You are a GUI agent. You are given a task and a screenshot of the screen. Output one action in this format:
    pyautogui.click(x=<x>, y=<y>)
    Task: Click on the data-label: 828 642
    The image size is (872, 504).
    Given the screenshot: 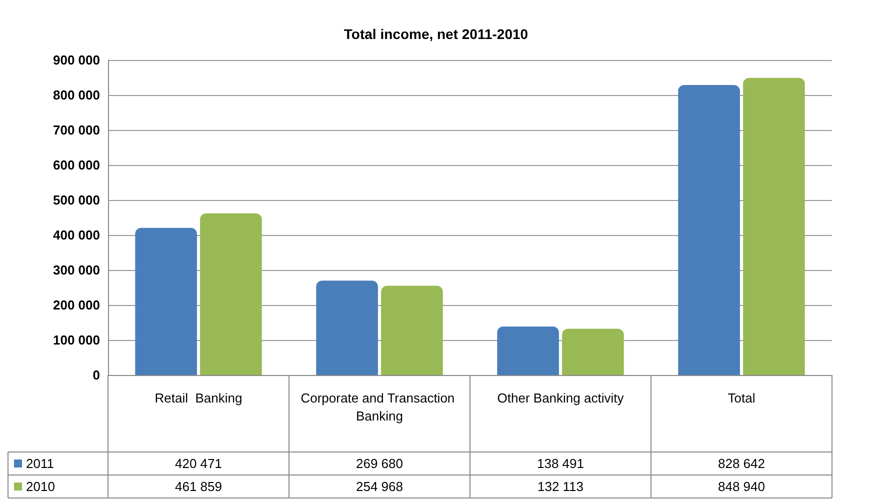 What is the action you would take?
    pyautogui.click(x=741, y=463)
    